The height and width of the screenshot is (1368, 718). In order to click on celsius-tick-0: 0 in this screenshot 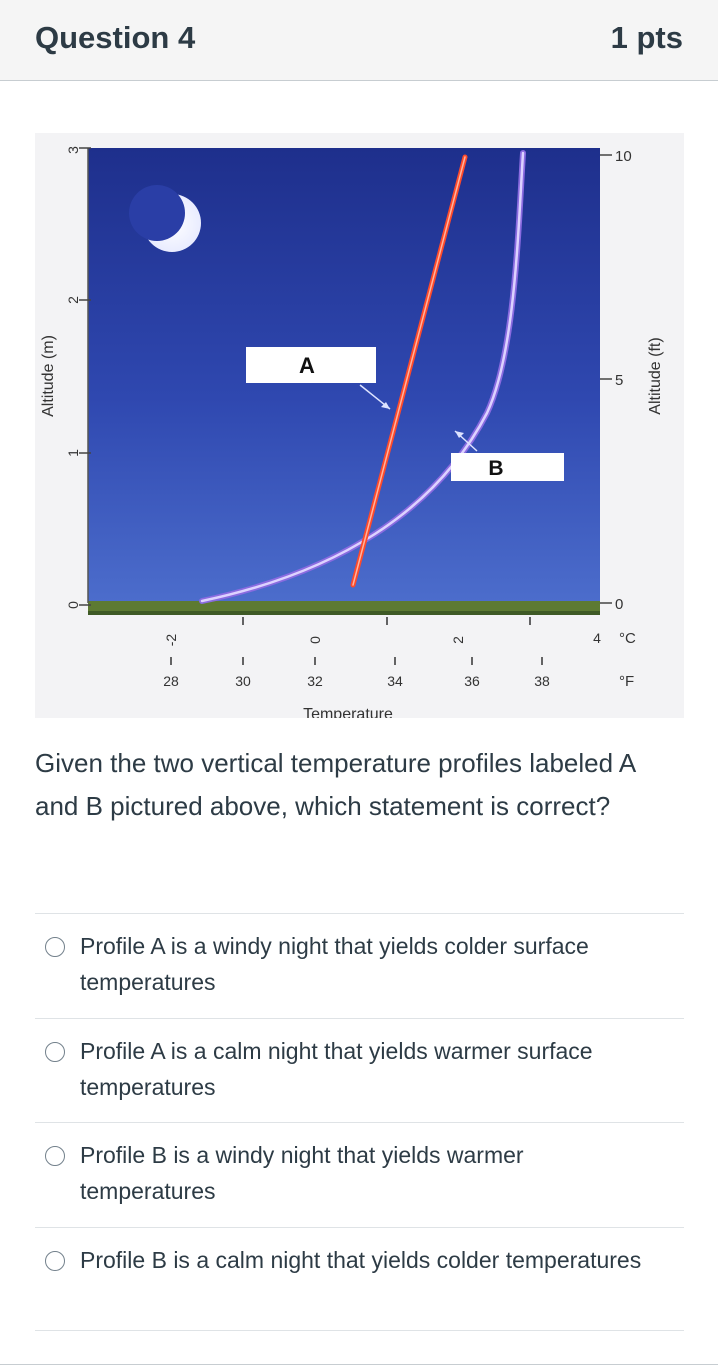, I will do `click(315, 640)`.